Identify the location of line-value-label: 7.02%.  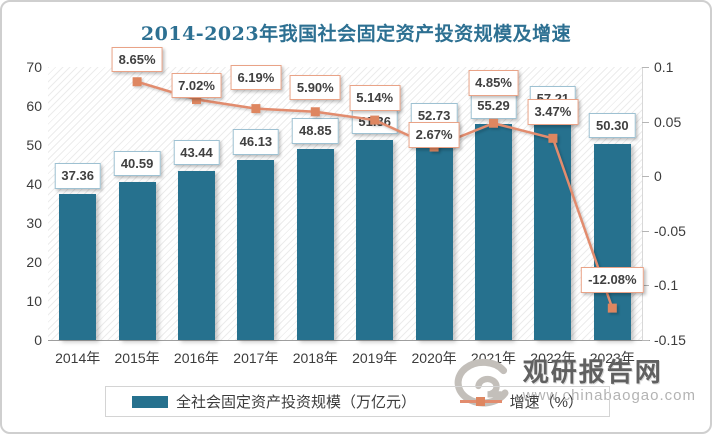
(196, 85).